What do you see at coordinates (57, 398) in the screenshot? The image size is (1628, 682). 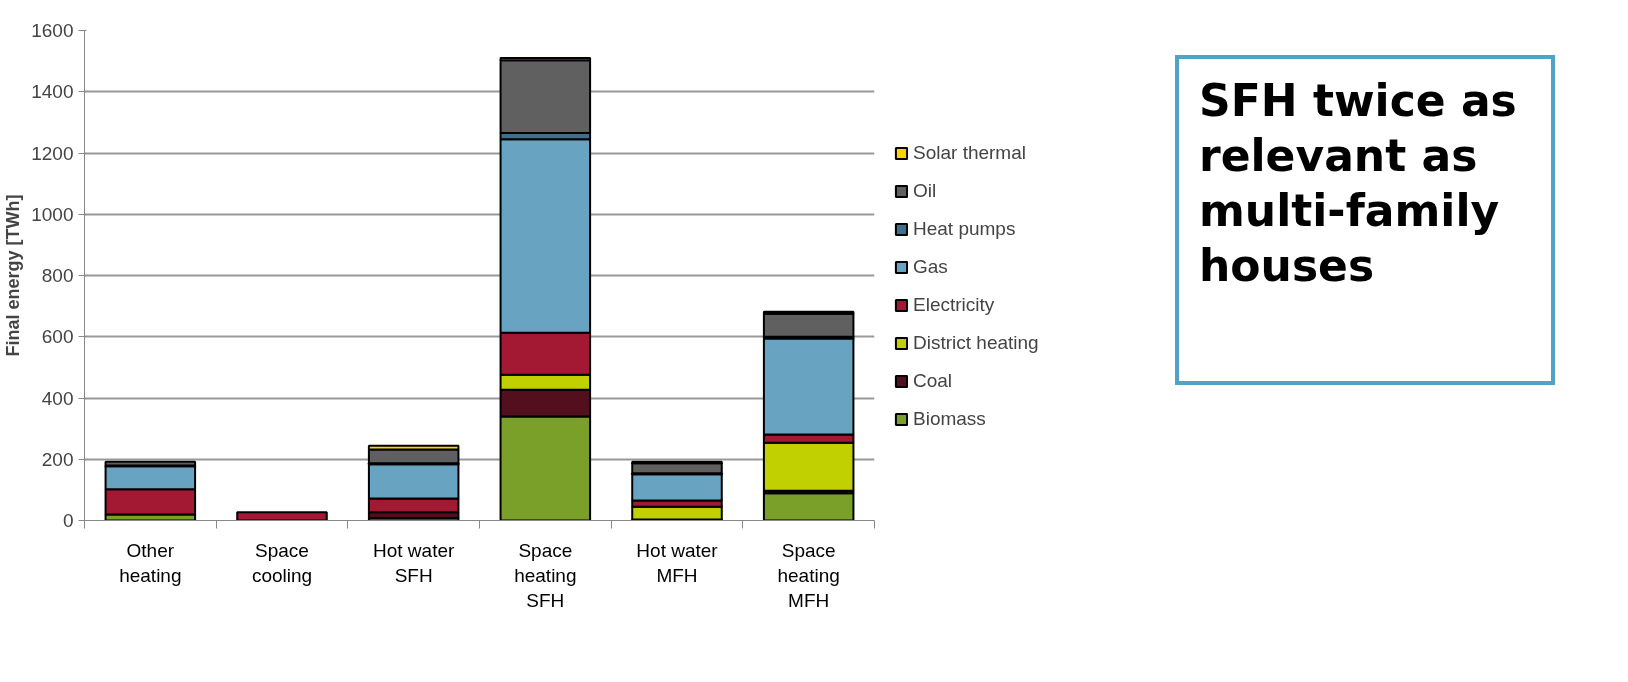 I see `y-tick-label: 400` at bounding box center [57, 398].